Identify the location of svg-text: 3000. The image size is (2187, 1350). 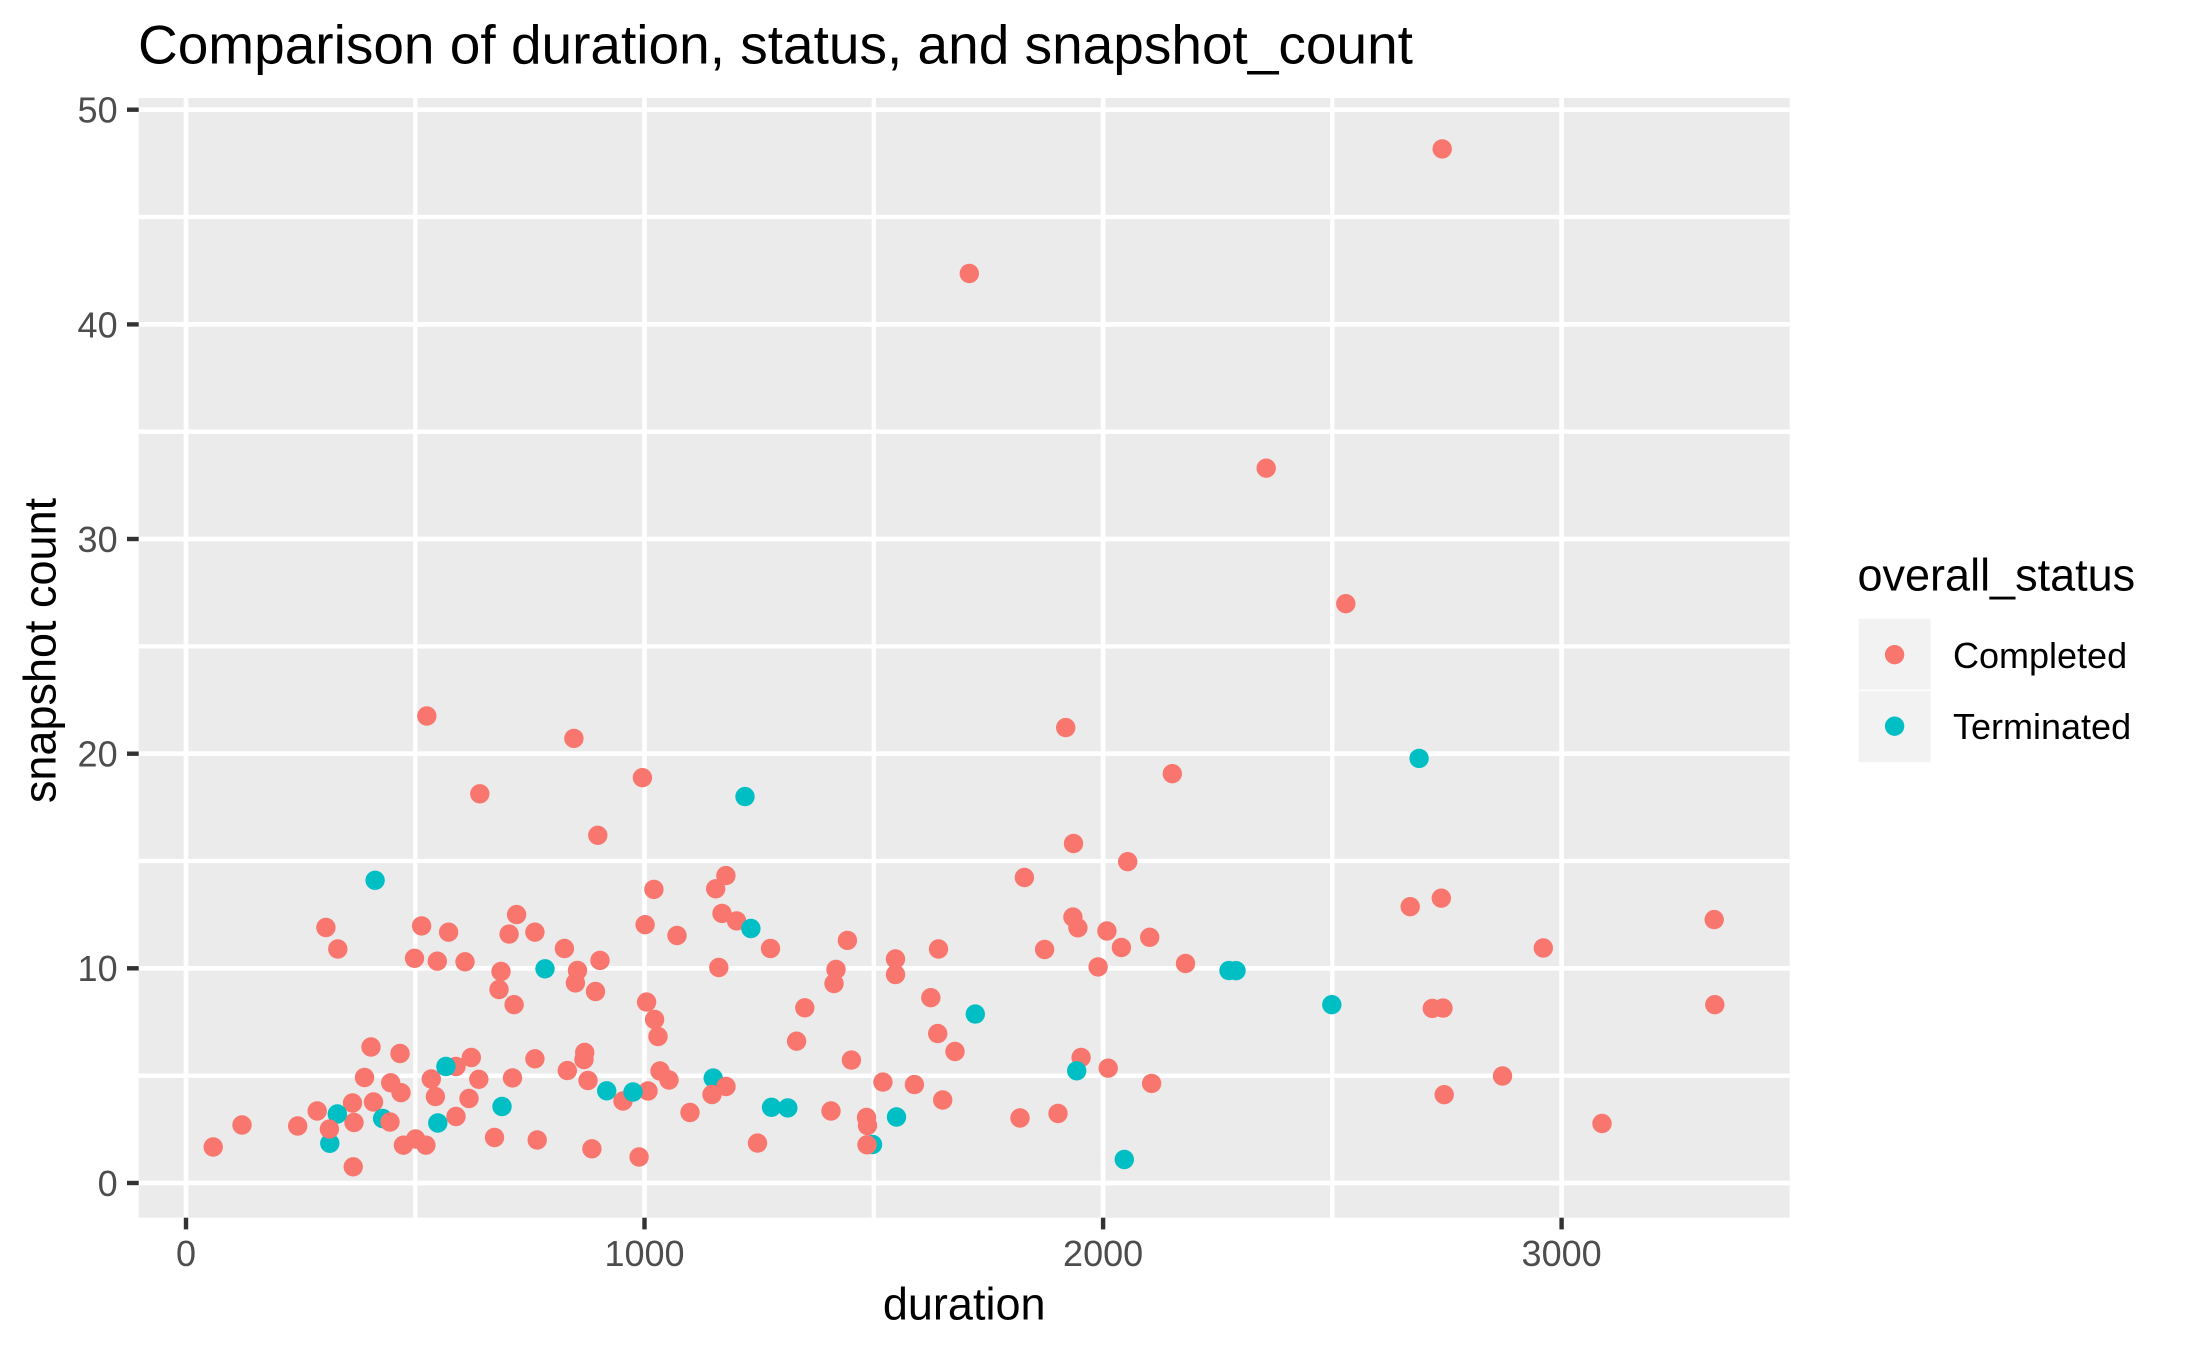
(1562, 1253).